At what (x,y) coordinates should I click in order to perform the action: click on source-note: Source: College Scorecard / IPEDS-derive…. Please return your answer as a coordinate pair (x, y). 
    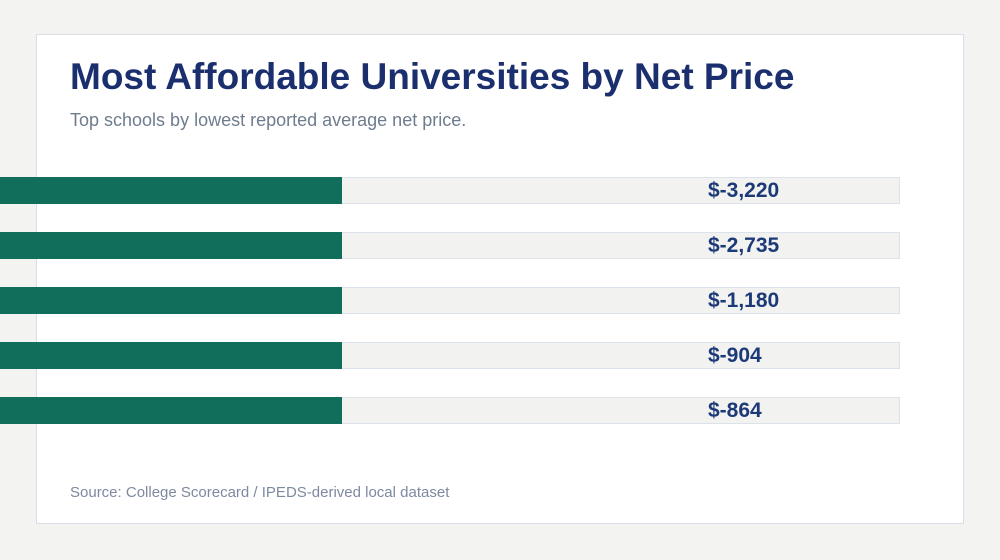
    Looking at the image, I should click on (260, 492).